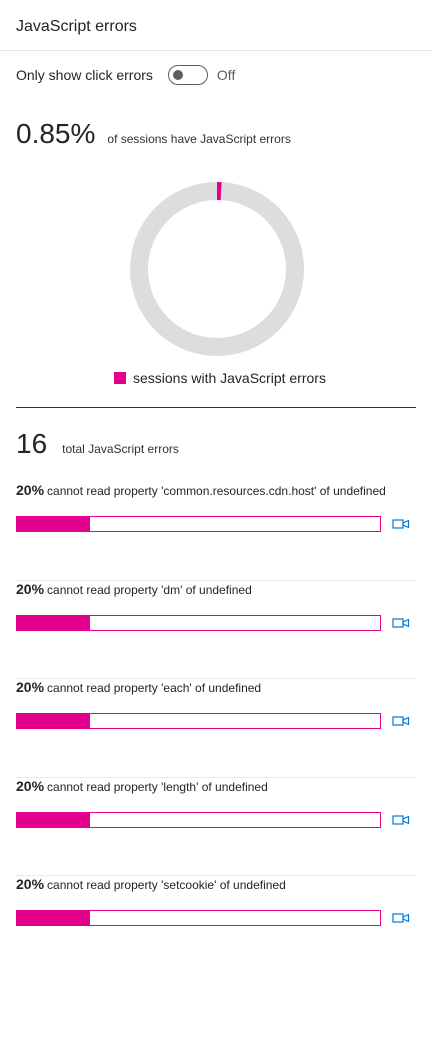 The image size is (432, 1060). Describe the element at coordinates (32, 443) in the screenshot. I see `total-errors-count: 16` at that location.